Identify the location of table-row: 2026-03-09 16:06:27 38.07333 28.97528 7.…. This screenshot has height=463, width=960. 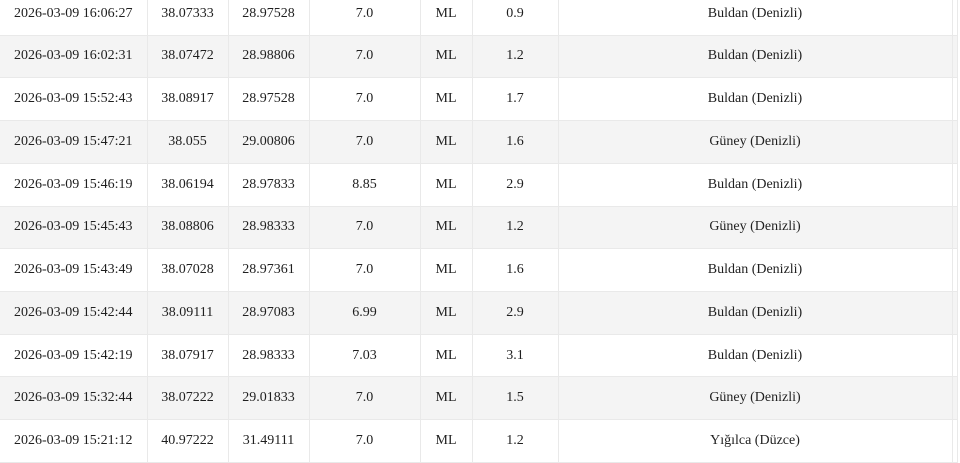
(479, 18).